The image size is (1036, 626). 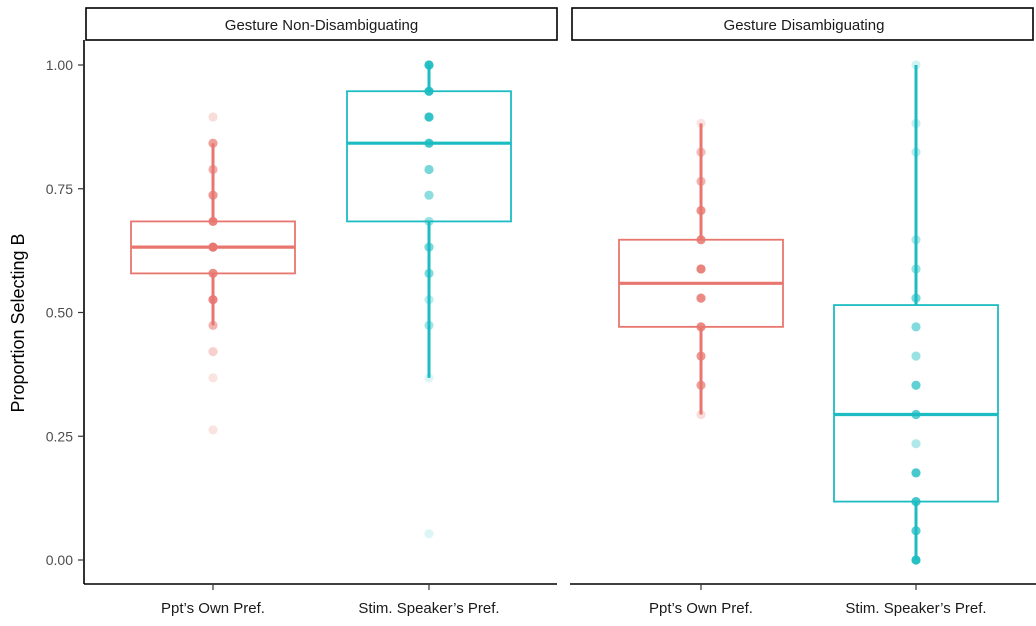 I want to click on panel-title: Gesture Non-Disambiguating, so click(x=321, y=25).